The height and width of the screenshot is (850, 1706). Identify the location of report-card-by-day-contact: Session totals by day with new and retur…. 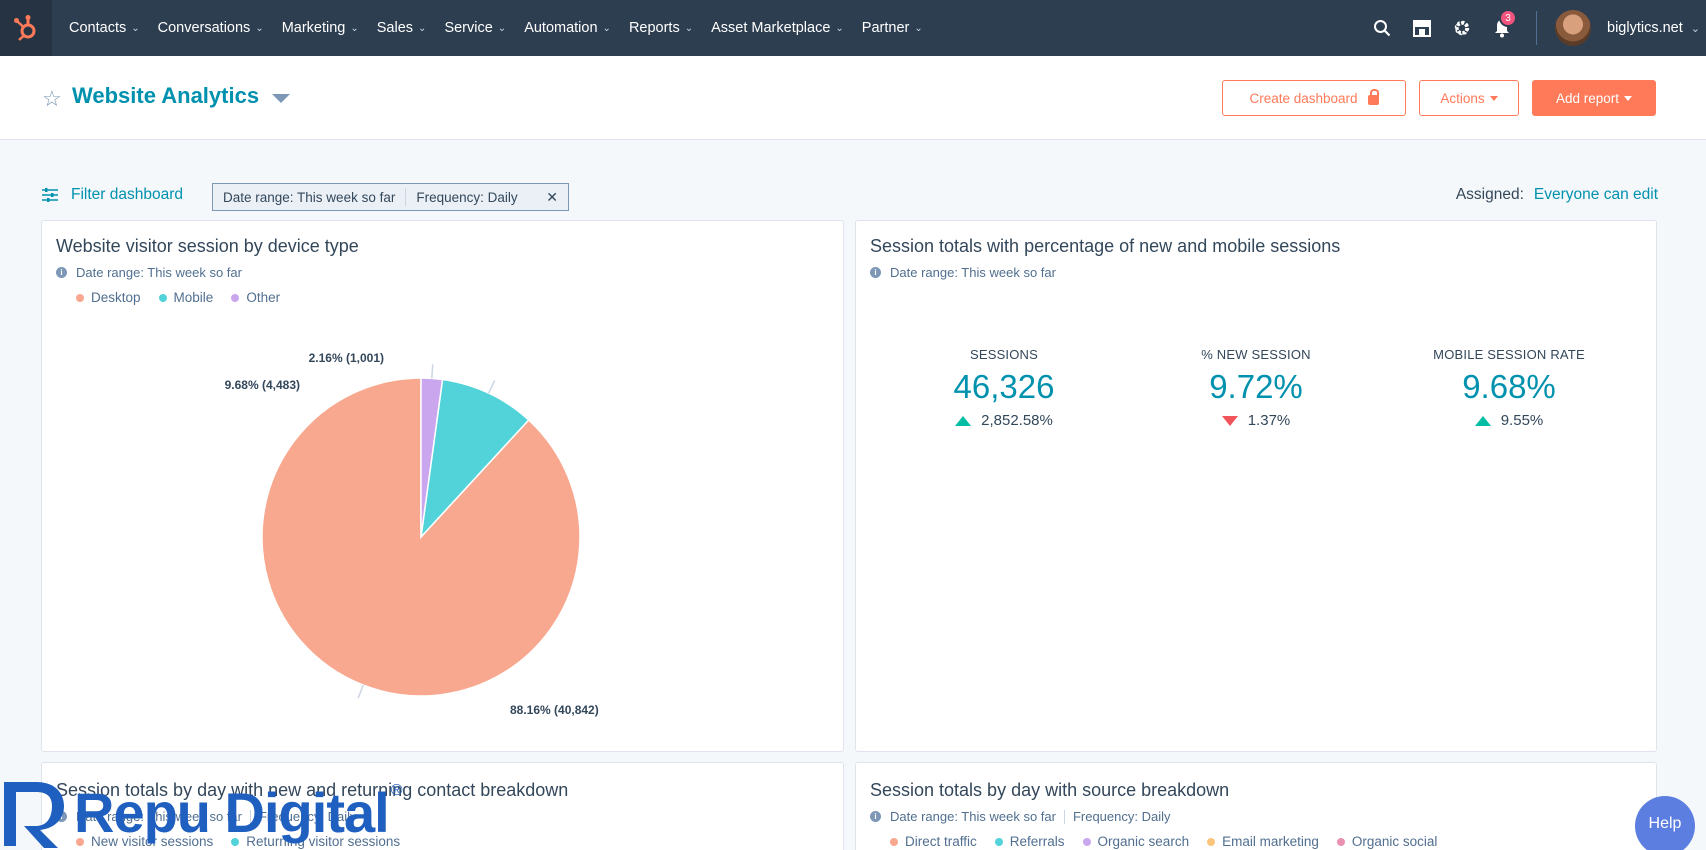
(442, 806).